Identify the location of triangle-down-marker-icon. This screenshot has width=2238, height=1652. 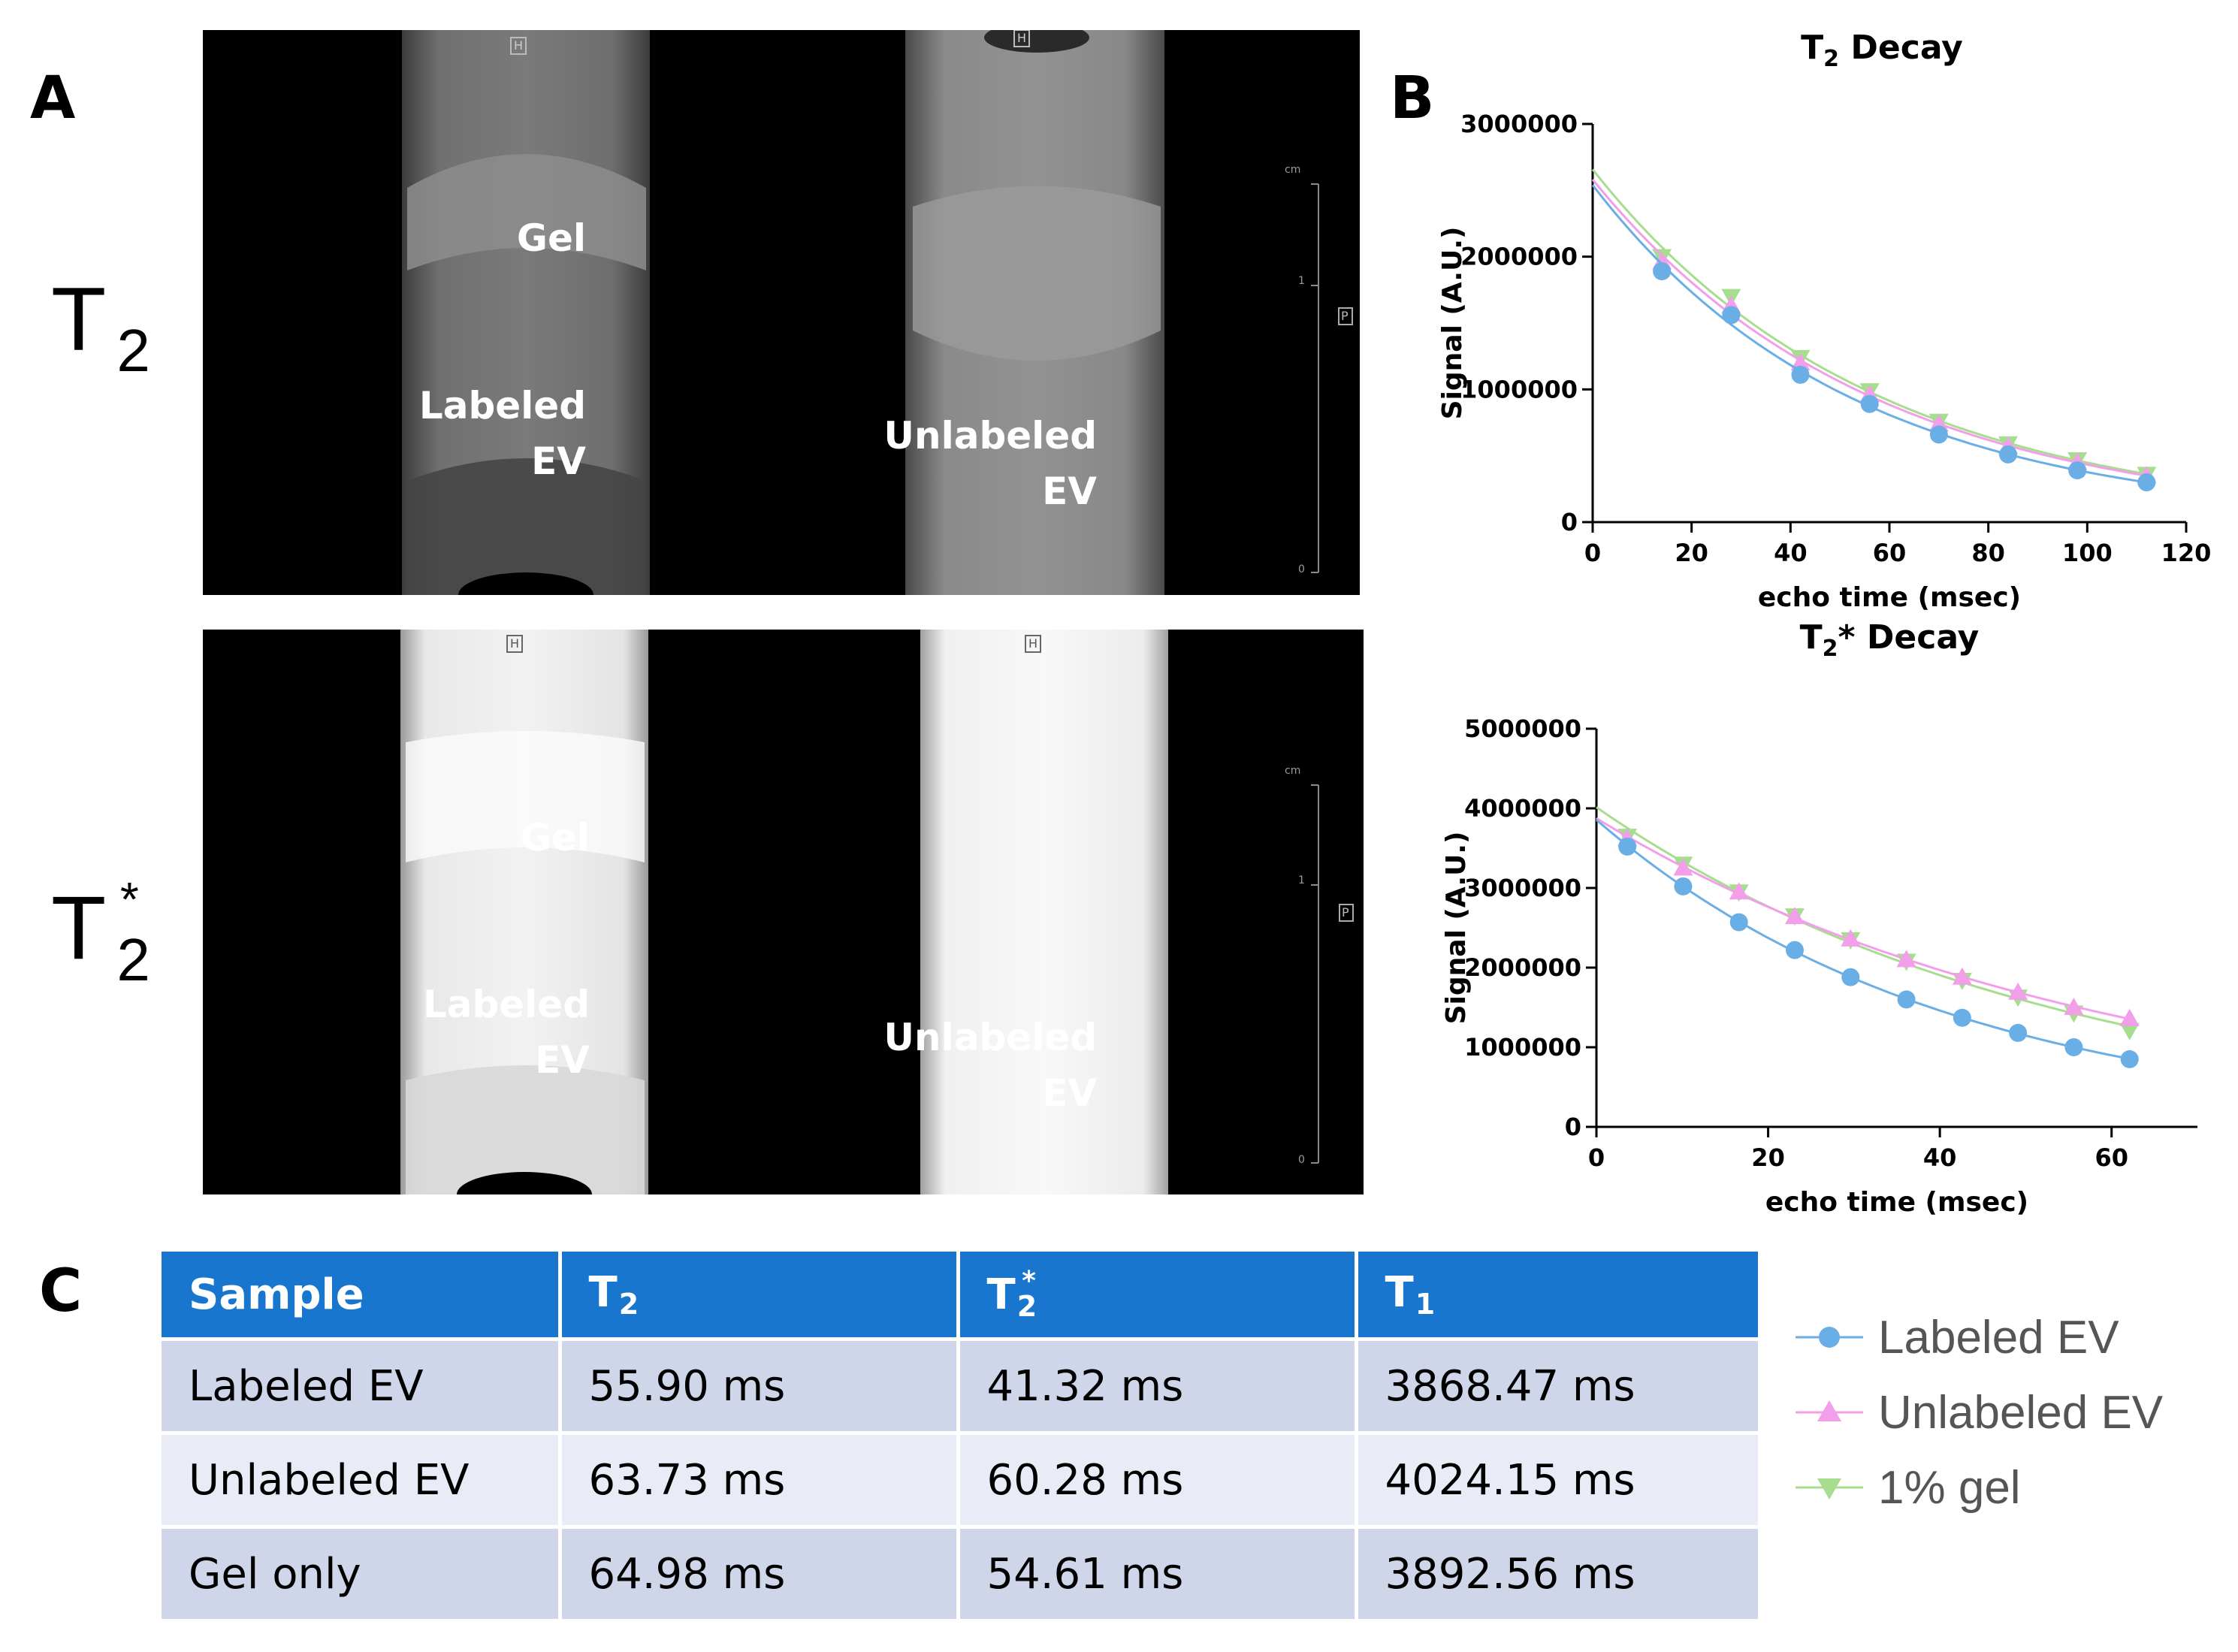
(1830, 1489).